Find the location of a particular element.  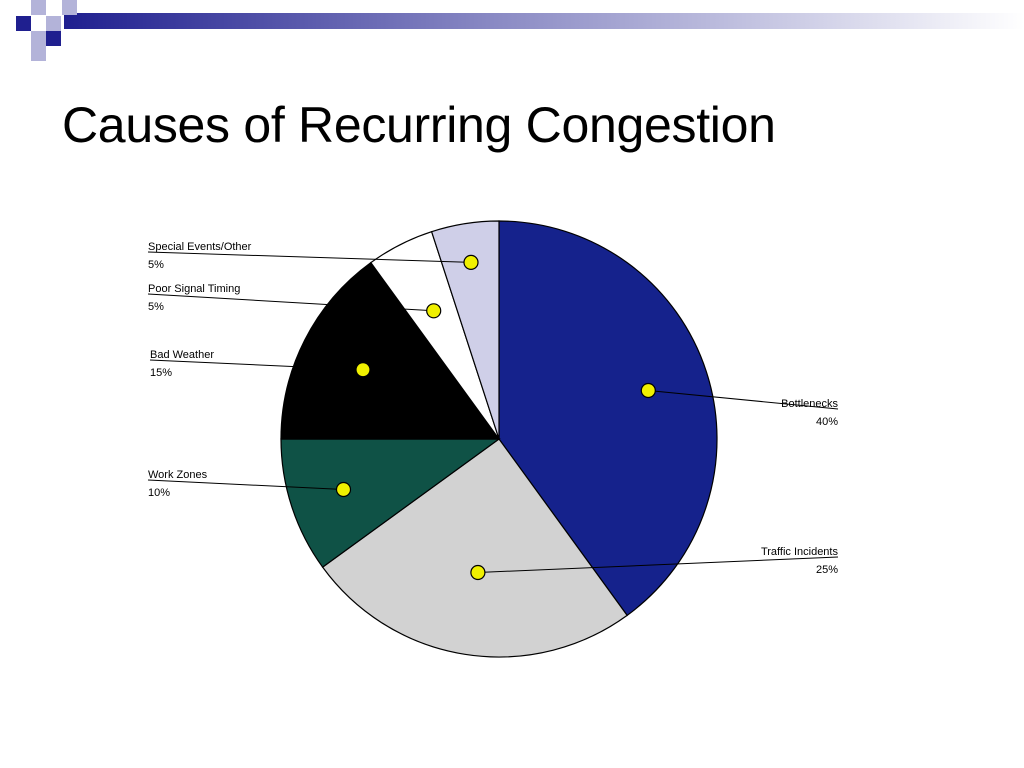

pie-slice-special-events-other is located at coordinates (465, 330).